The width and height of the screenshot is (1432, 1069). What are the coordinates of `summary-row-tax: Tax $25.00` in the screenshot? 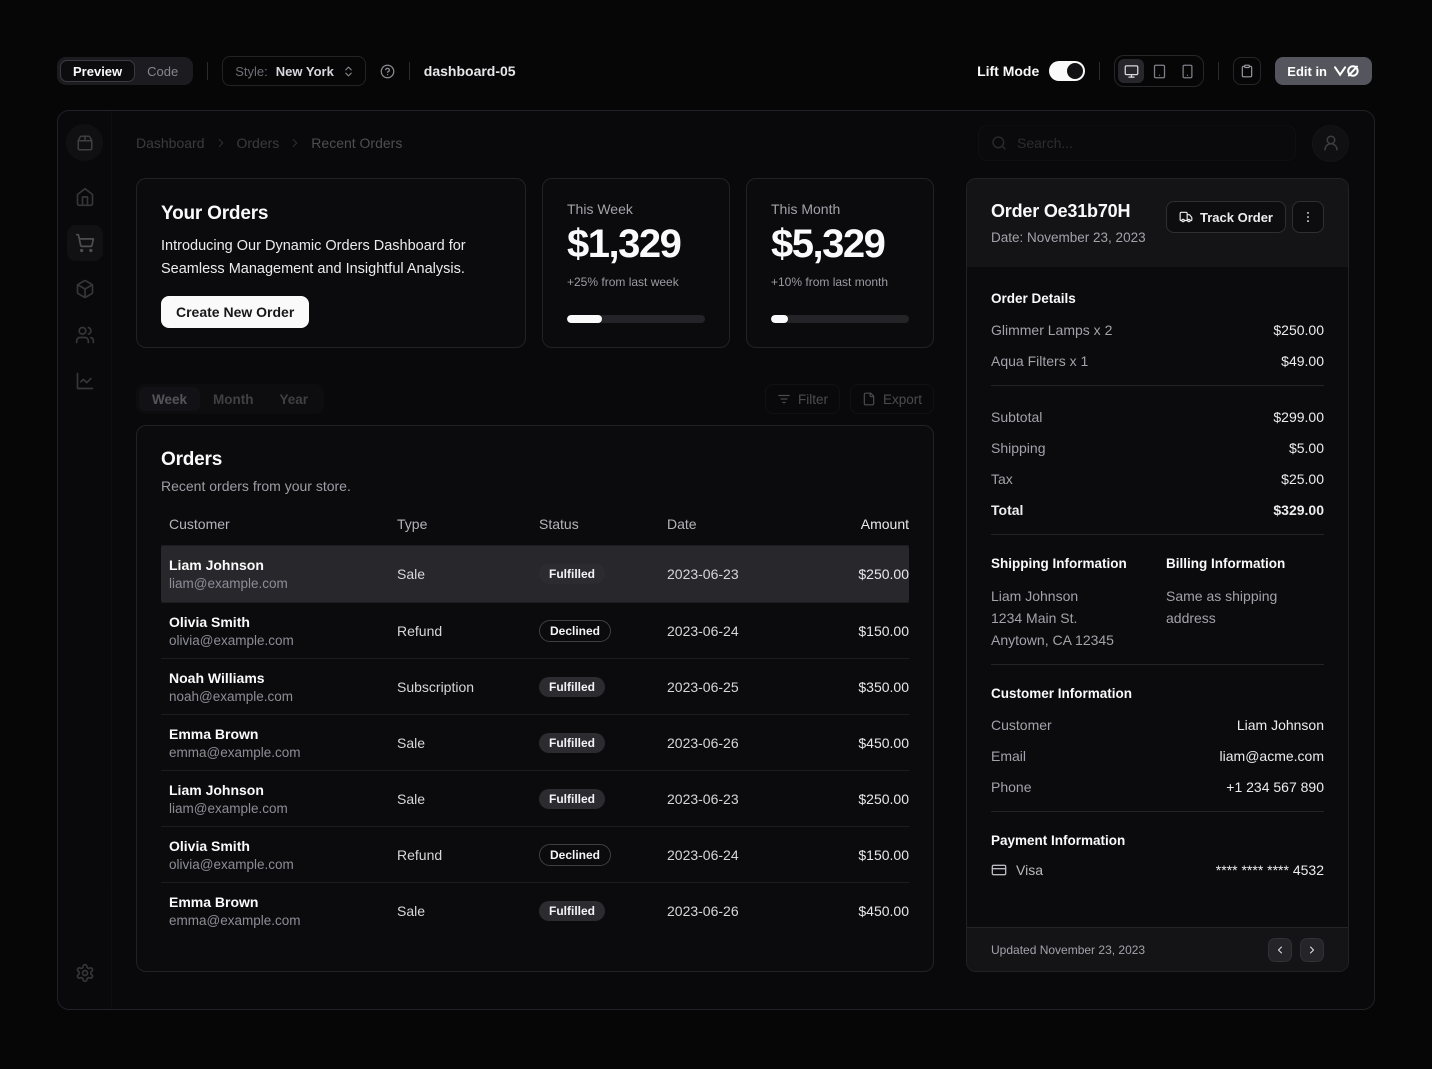 It's located at (1157, 479).